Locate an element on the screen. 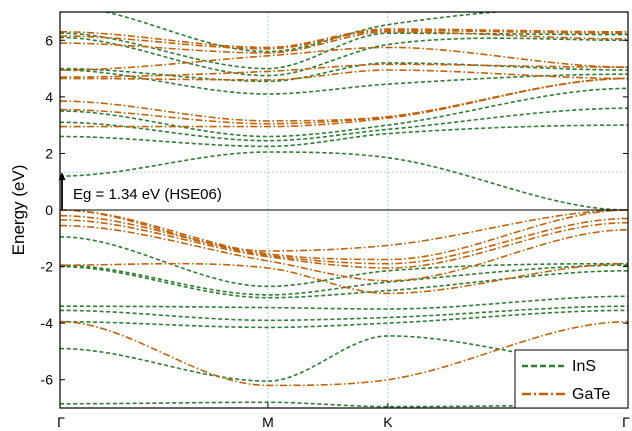 The image size is (632, 431). x-tick-label: M is located at coordinates (268, 422).